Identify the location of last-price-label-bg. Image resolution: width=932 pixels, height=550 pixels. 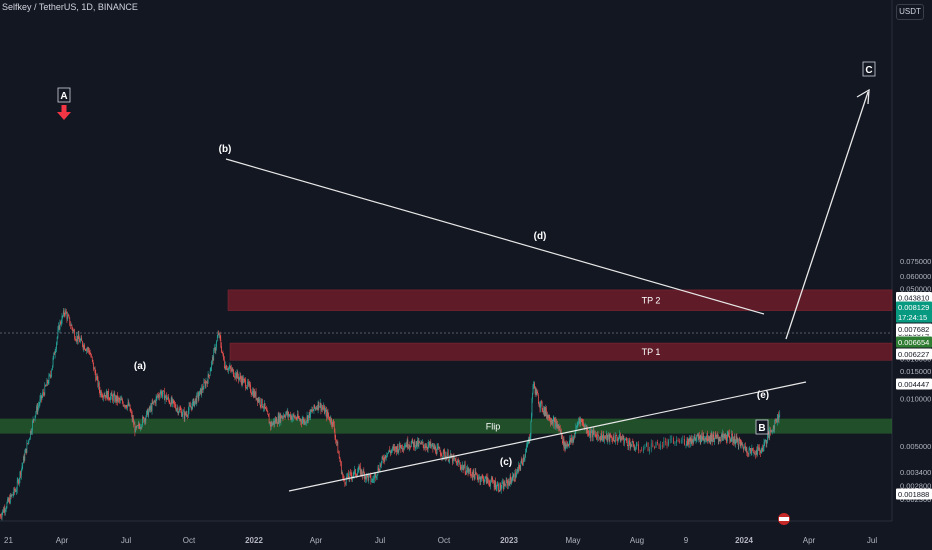
(914, 307).